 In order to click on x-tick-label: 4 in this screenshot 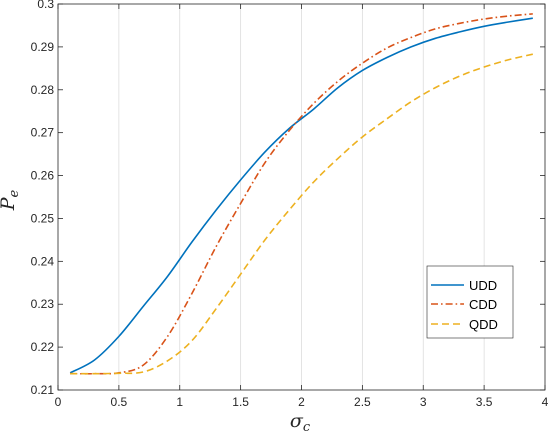, I will do `click(545, 402)`.